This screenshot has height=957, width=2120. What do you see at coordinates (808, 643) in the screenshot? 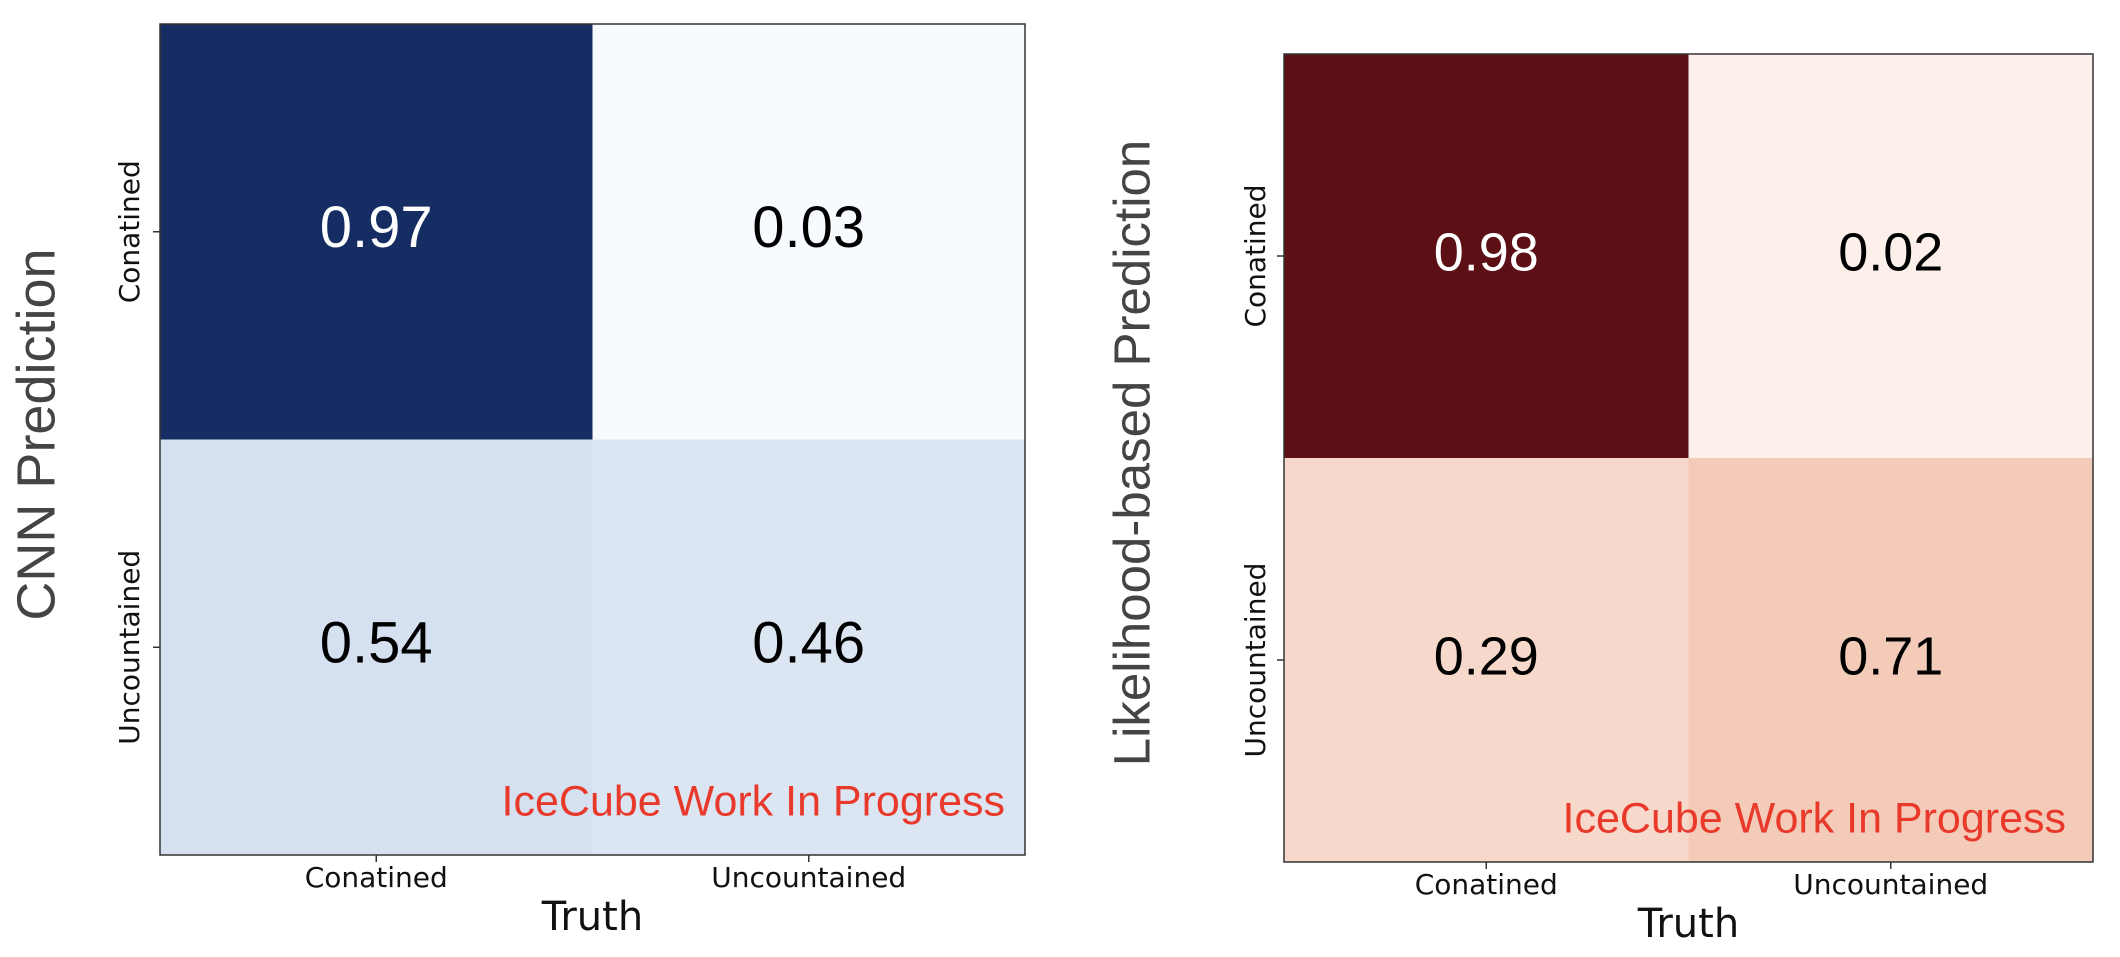
I see `cell-value: 0.46` at bounding box center [808, 643].